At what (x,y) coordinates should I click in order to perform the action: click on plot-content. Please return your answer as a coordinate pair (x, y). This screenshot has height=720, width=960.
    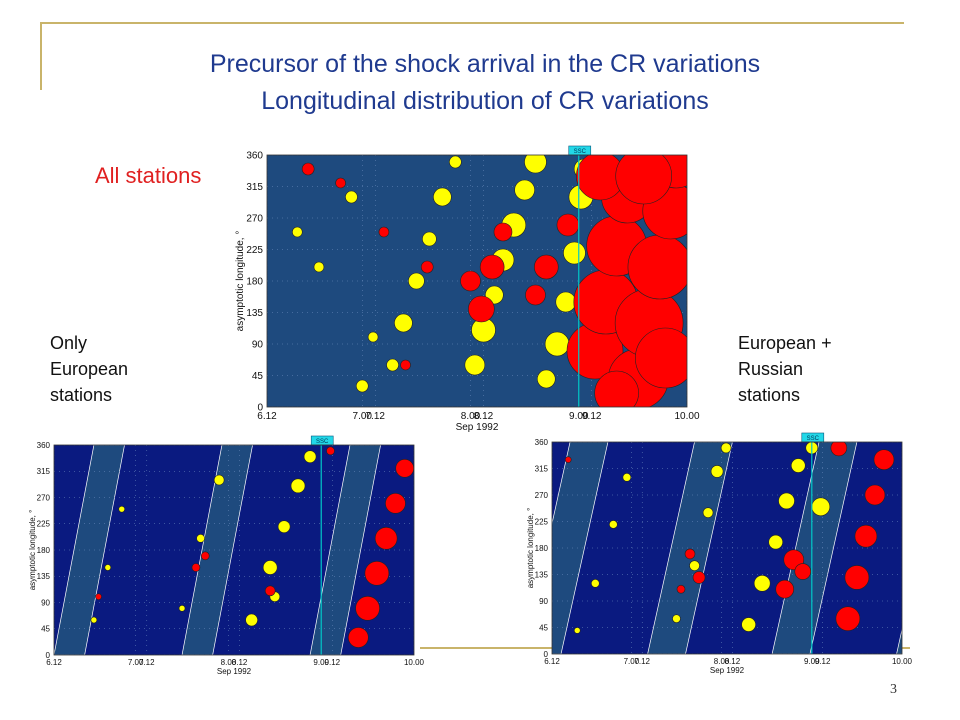
    Looking at the image, I should click on (281, 550).